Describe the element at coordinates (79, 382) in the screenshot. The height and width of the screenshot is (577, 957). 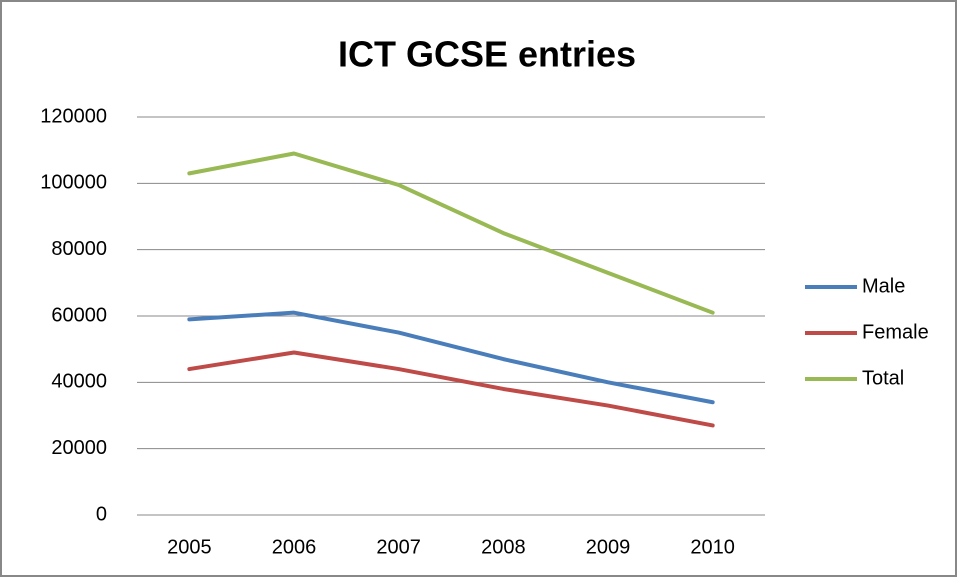
I see `y-tick-label: 40000` at that location.